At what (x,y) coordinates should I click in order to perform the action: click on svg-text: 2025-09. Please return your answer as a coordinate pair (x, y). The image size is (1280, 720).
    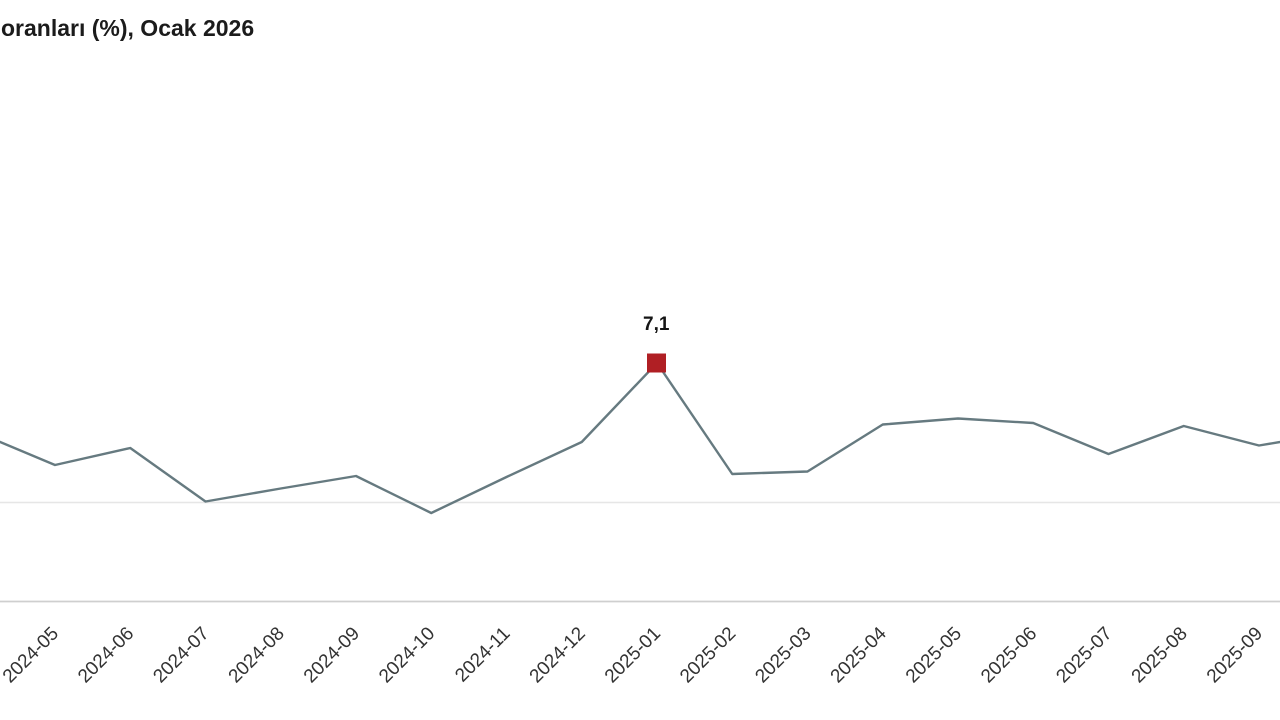
    Looking at the image, I should click on (1235, 655).